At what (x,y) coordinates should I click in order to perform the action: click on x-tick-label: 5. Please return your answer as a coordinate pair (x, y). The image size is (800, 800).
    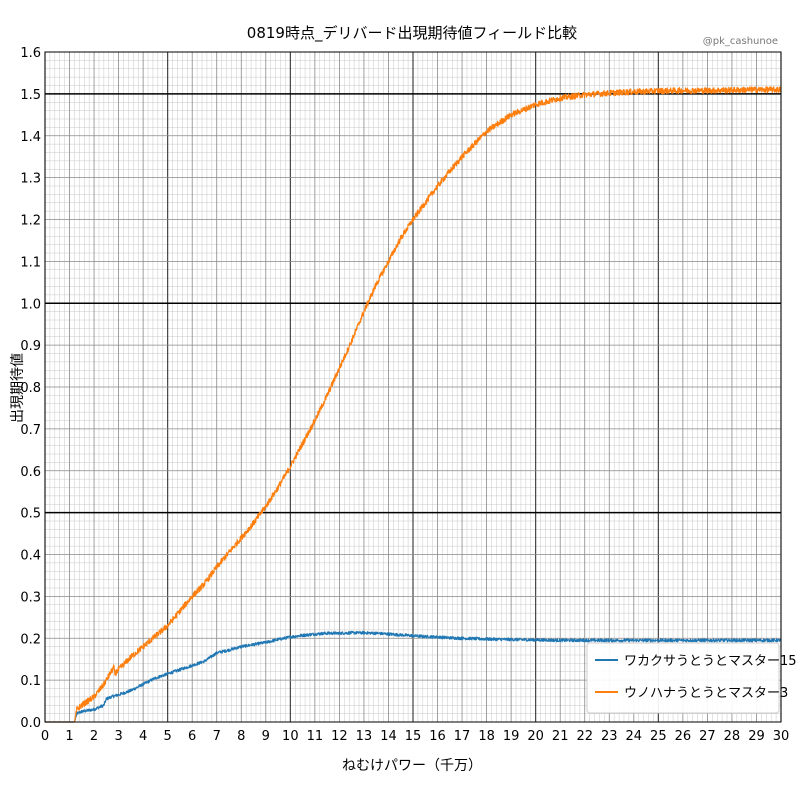
    Looking at the image, I should click on (168, 736).